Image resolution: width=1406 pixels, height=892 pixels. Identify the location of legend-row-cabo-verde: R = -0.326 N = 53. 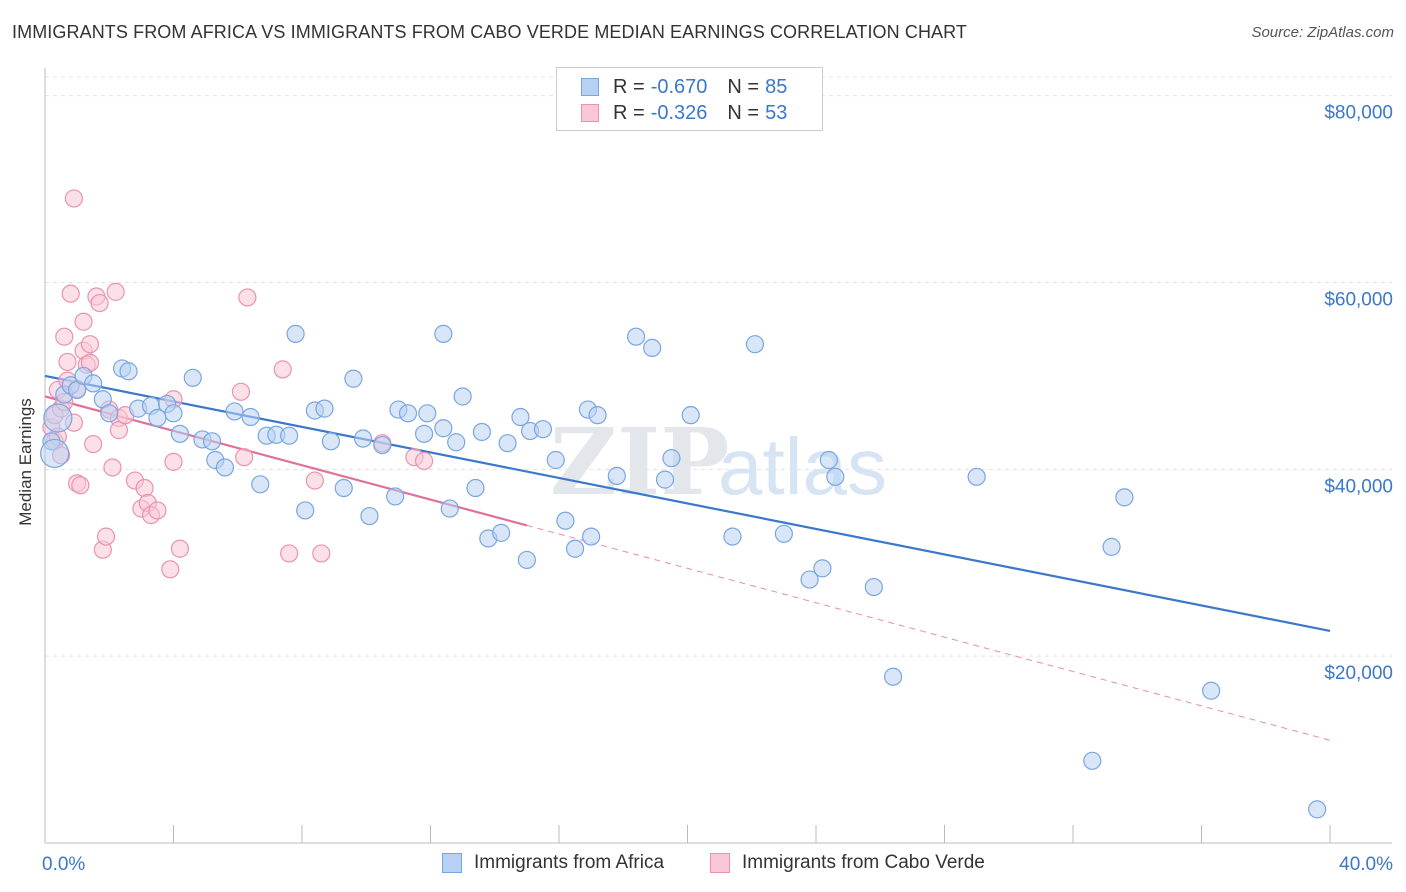
(684, 113).